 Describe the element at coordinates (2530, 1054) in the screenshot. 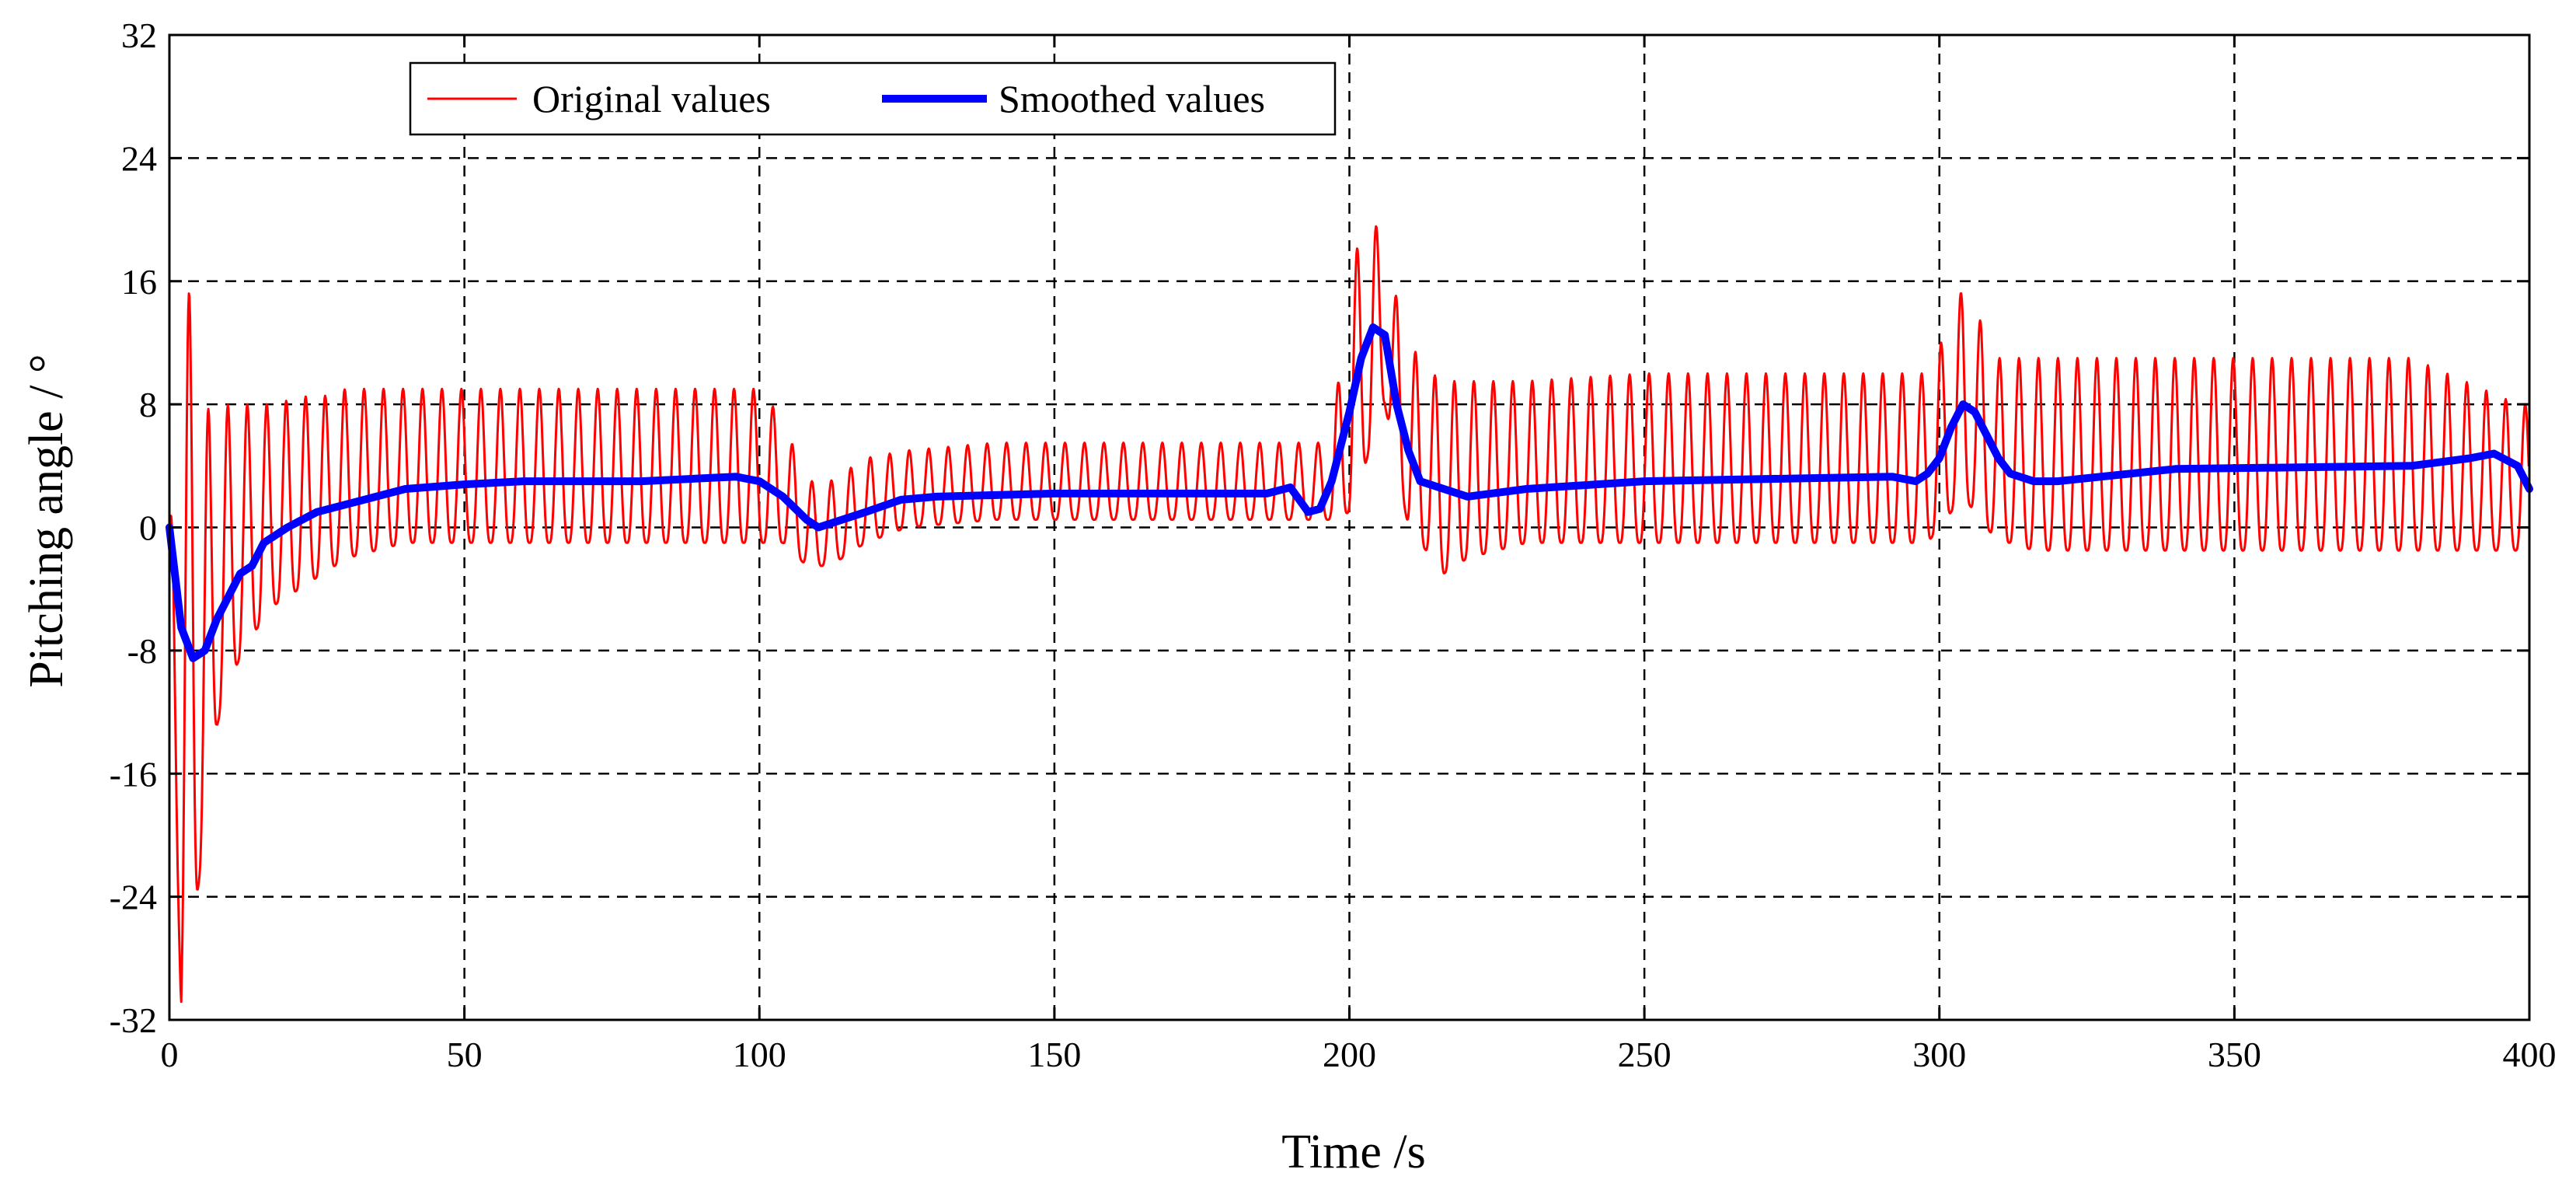

I see `x-tick-label: 400` at that location.